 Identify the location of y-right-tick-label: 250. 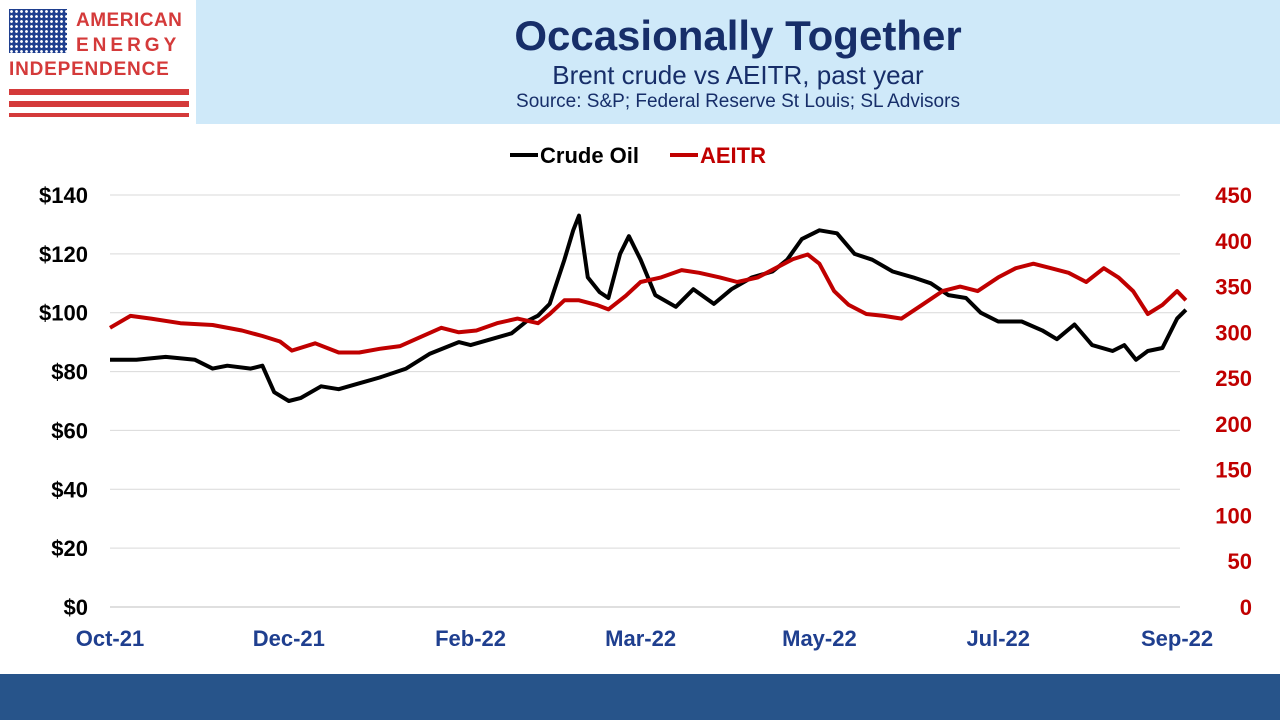
(1233, 378).